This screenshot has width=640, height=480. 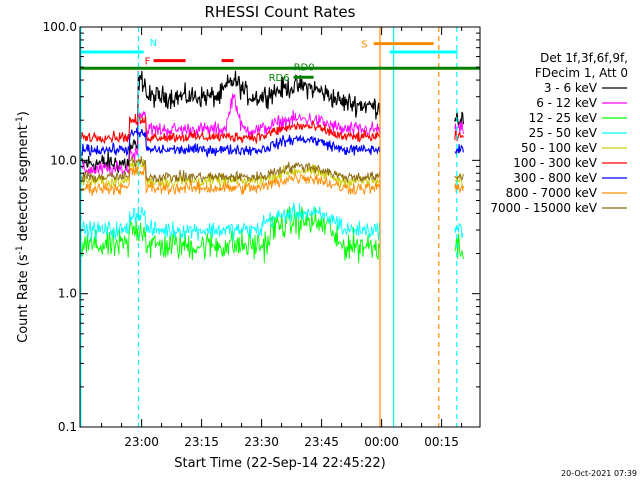 What do you see at coordinates (261, 442) in the screenshot?
I see `x-tick-label-3: 23:30` at bounding box center [261, 442].